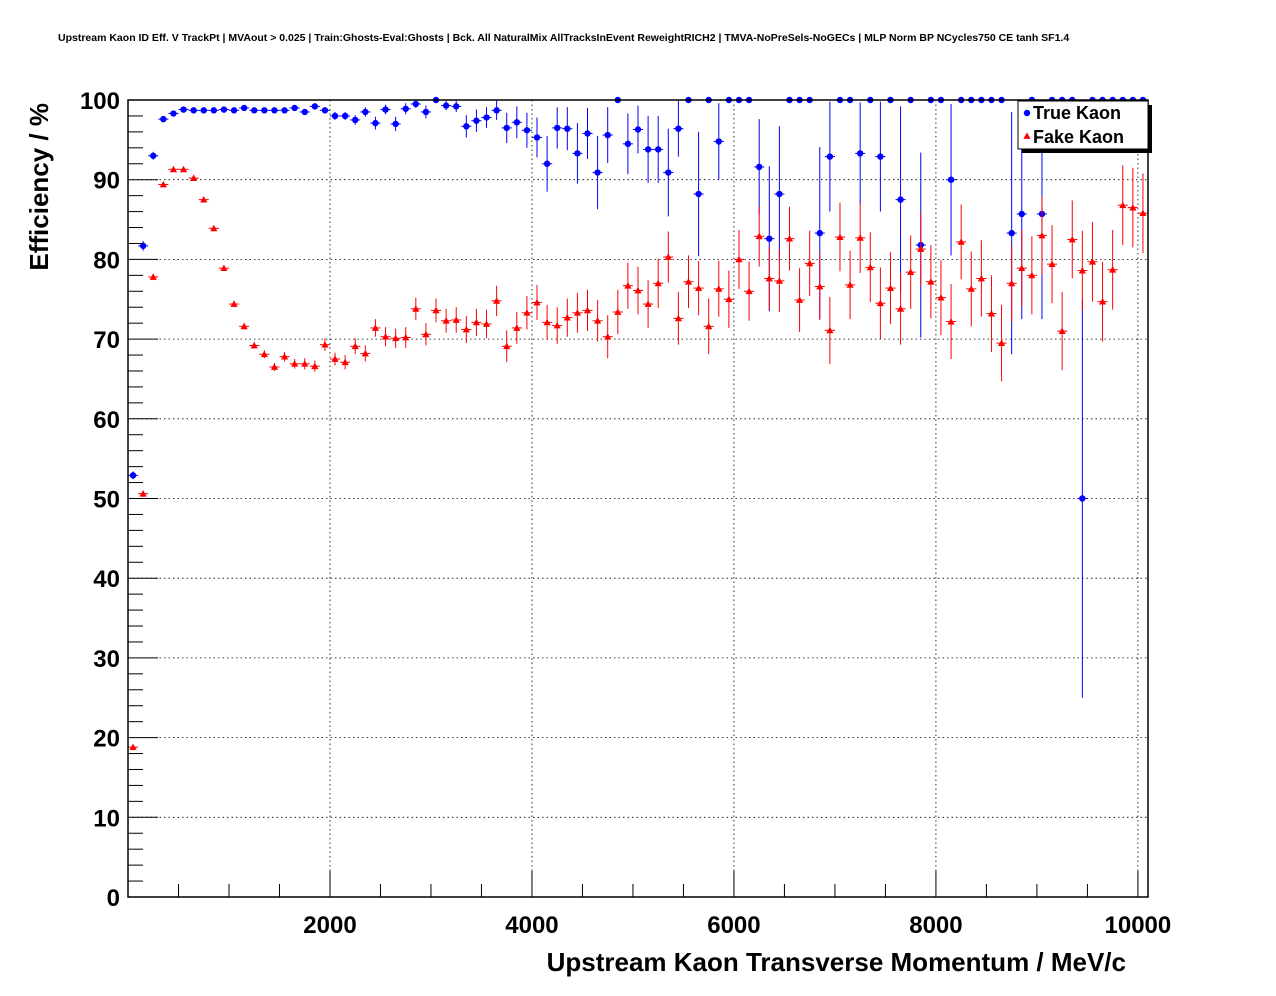  What do you see at coordinates (1027, 135) in the screenshot?
I see `legend-marker-fake-kaon` at bounding box center [1027, 135].